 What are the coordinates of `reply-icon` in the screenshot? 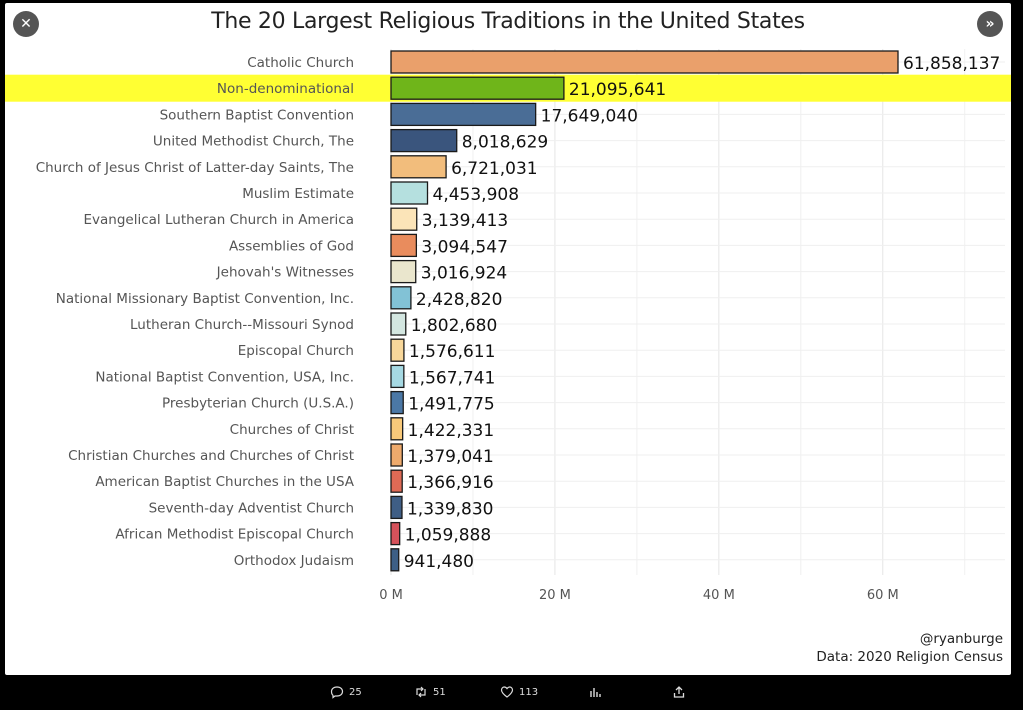 It's located at (337, 692).